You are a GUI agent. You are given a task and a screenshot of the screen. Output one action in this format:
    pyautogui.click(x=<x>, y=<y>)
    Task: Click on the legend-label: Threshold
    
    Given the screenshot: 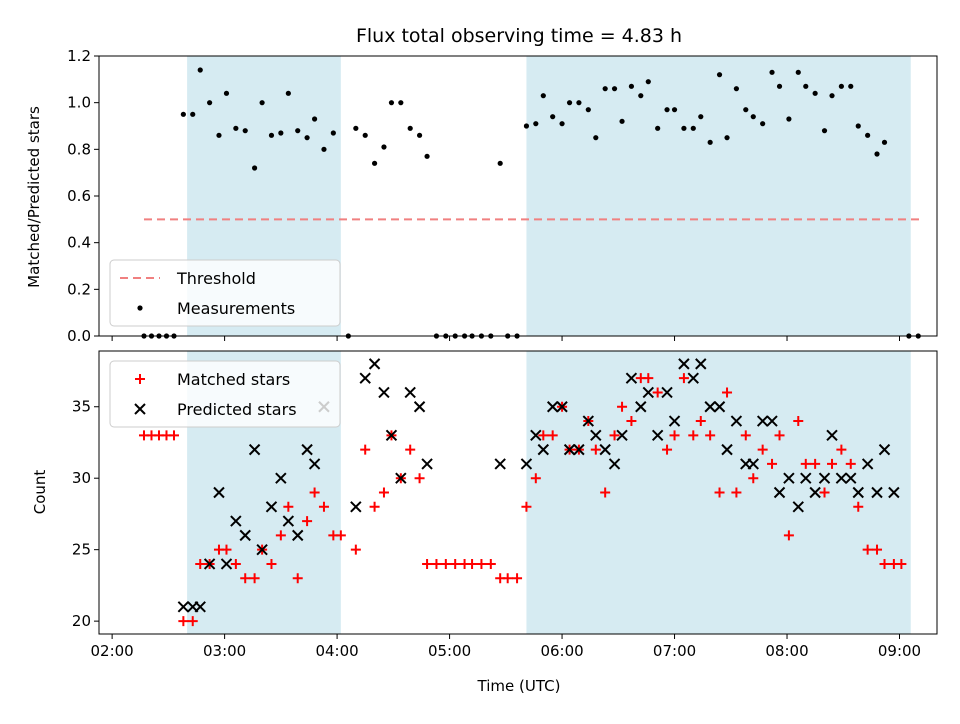 What is the action you would take?
    pyautogui.click(x=216, y=278)
    